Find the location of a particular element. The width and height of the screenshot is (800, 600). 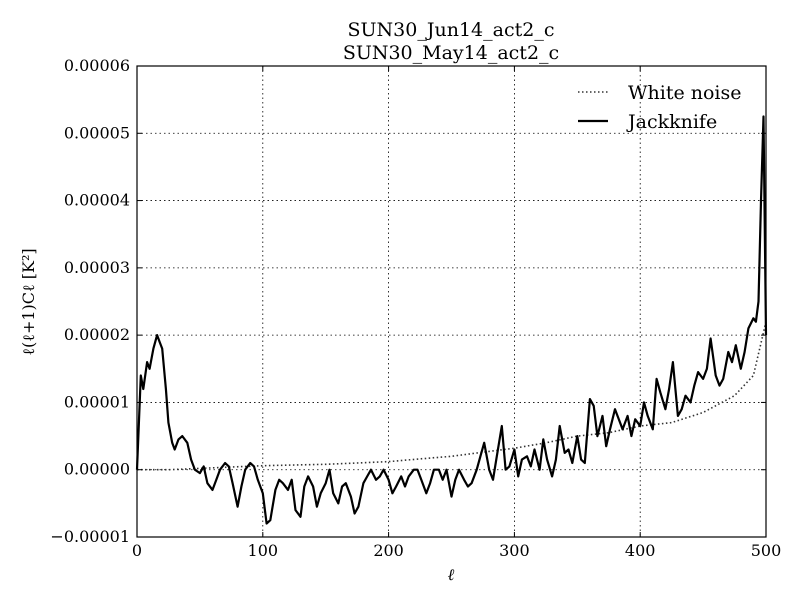

legend-label-white-noise: White noise is located at coordinates (685, 93).